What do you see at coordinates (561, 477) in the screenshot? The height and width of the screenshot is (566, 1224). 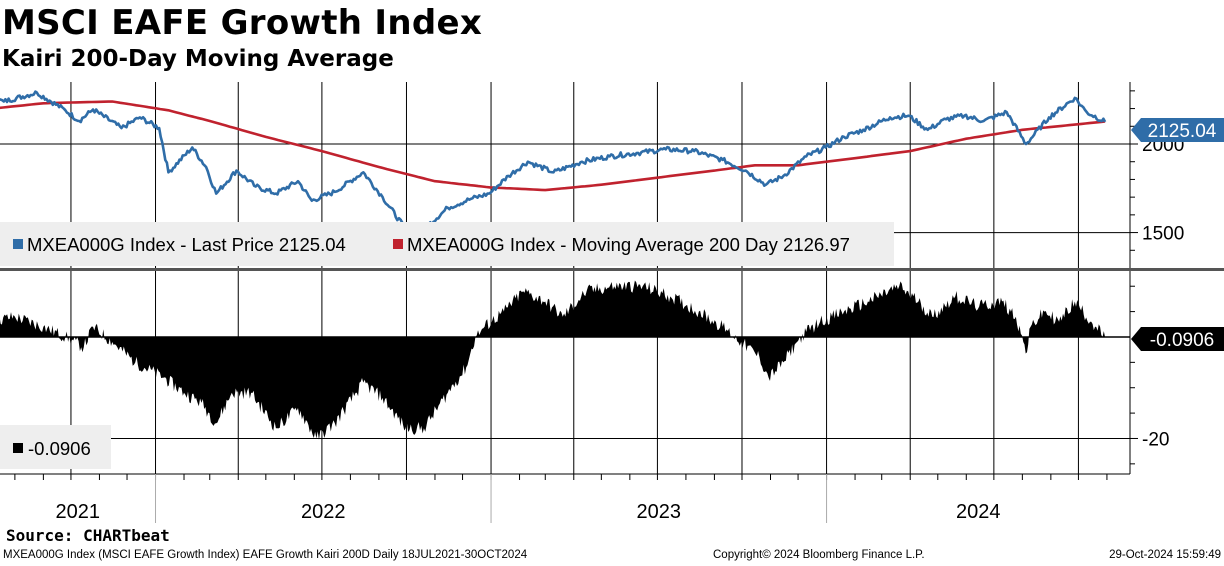 I see `x-axis-ticks` at bounding box center [561, 477].